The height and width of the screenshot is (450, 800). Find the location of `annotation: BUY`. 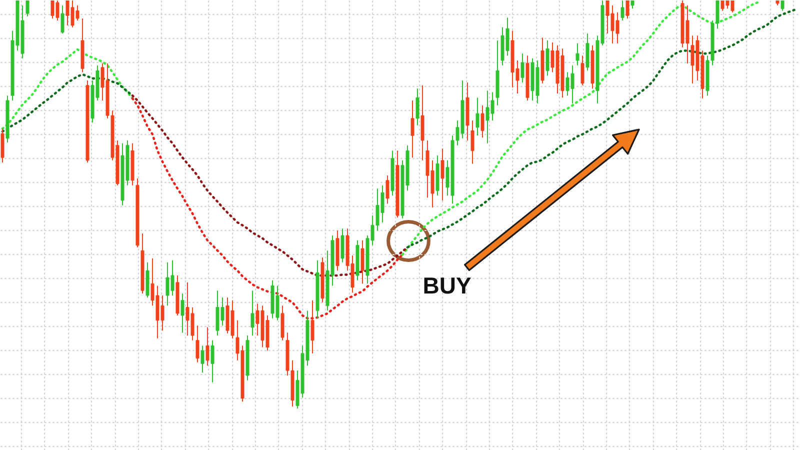

annotation: BUY is located at coordinates (447, 285).